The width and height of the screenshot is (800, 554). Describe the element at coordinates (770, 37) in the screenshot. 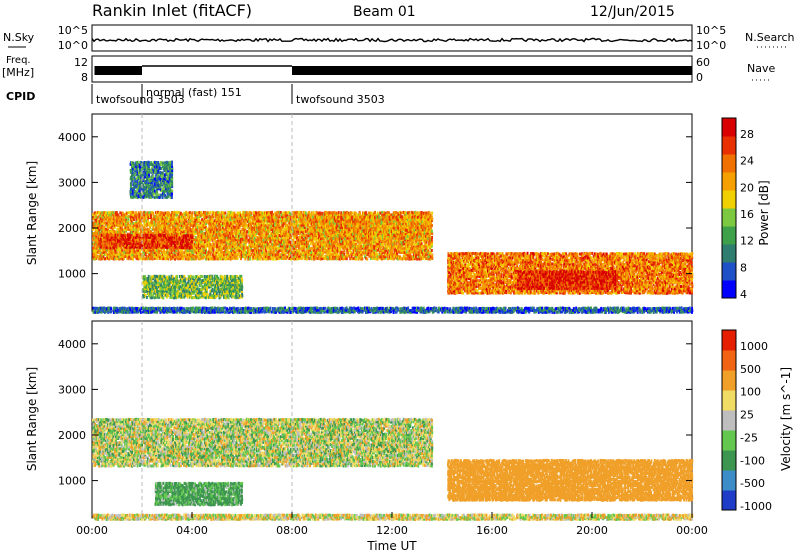

I see `nsearch-label: N.Search` at that location.